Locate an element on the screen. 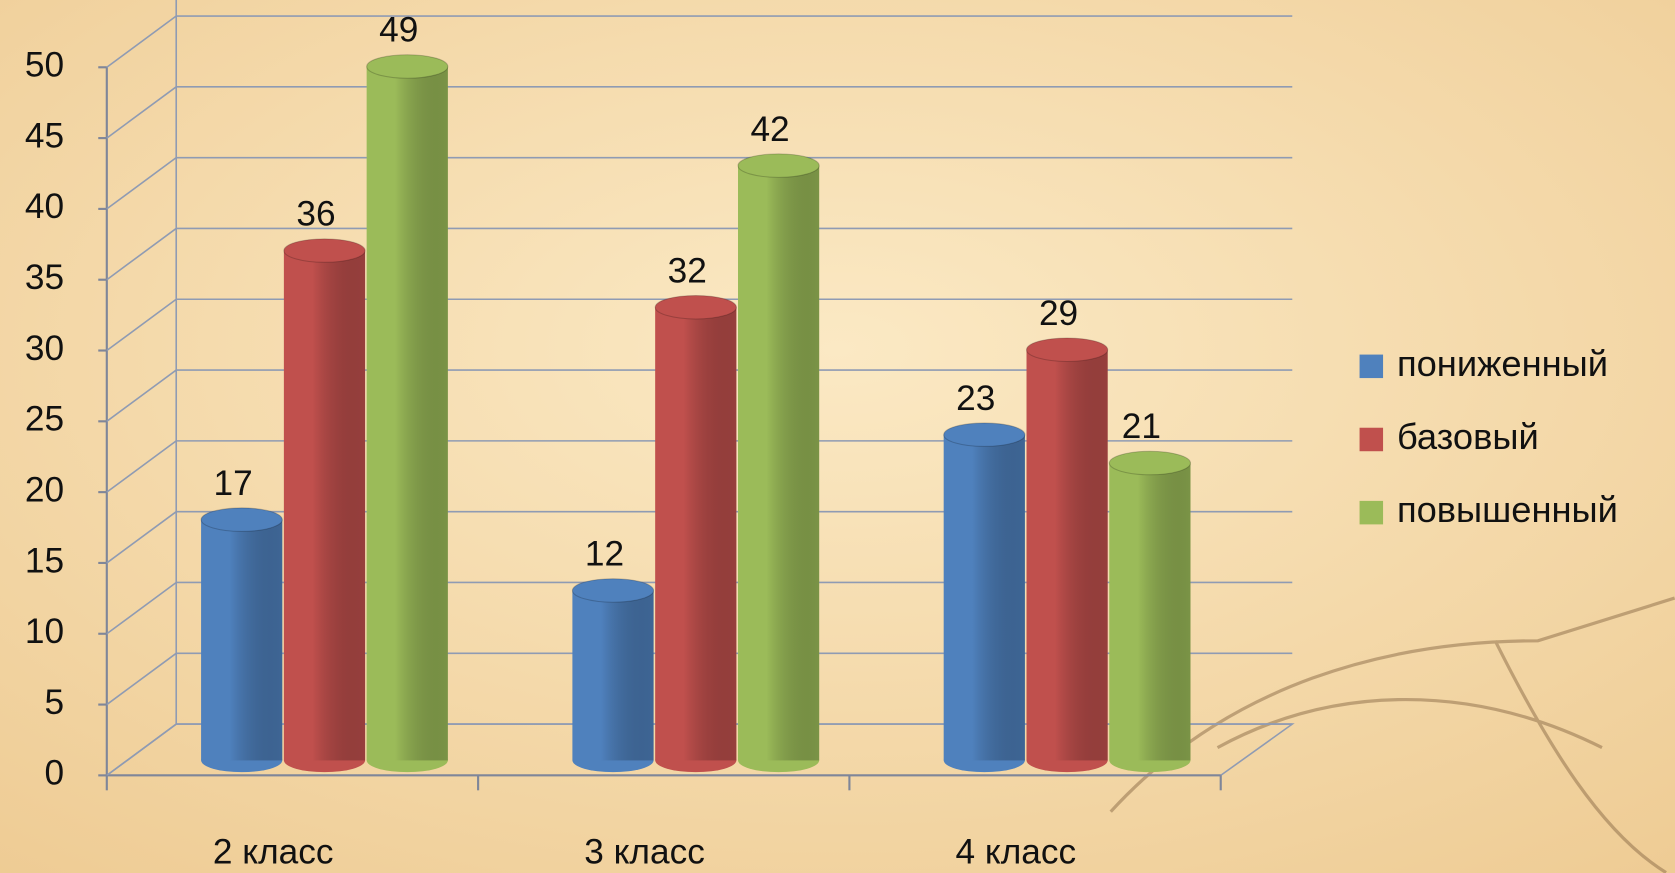  data-label: 17 is located at coordinates (233, 483).